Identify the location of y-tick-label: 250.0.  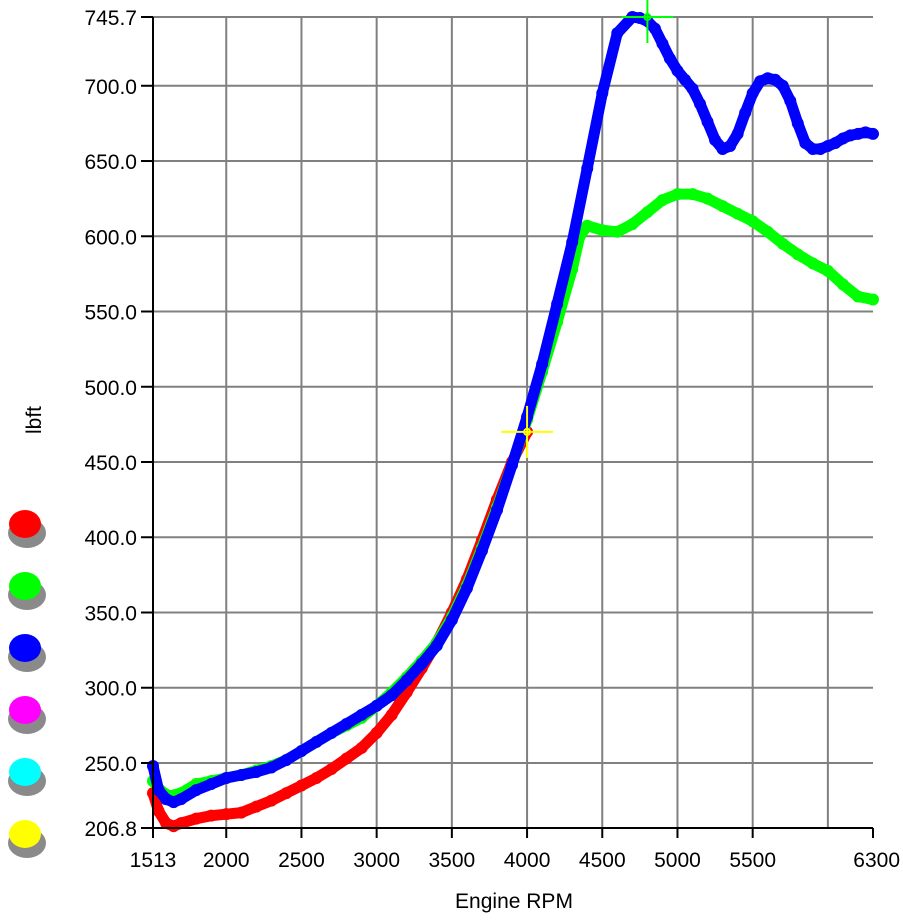
(110, 764).